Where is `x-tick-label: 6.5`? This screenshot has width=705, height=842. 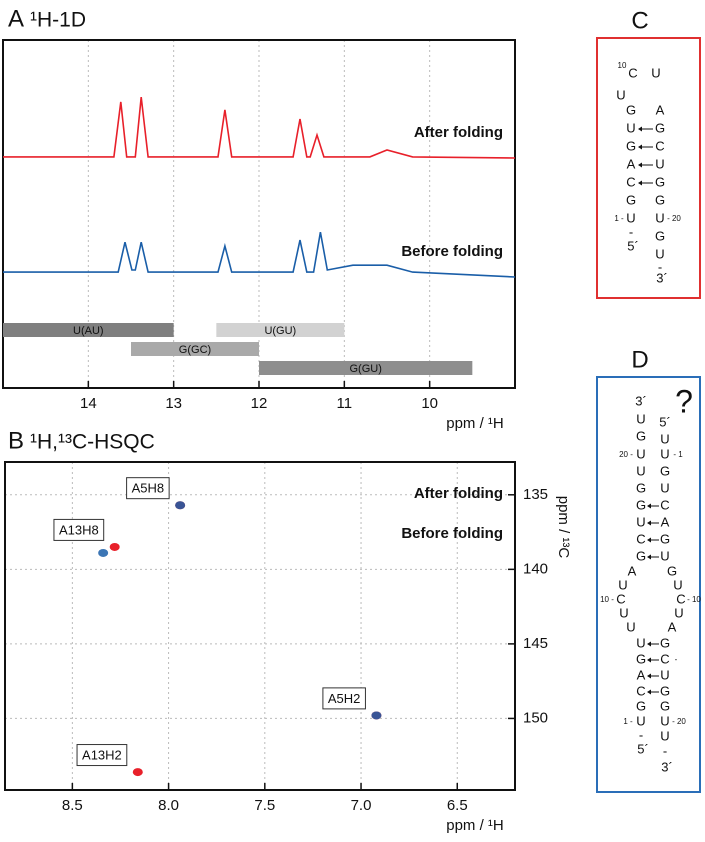 x-tick-label: 6.5 is located at coordinates (457, 805).